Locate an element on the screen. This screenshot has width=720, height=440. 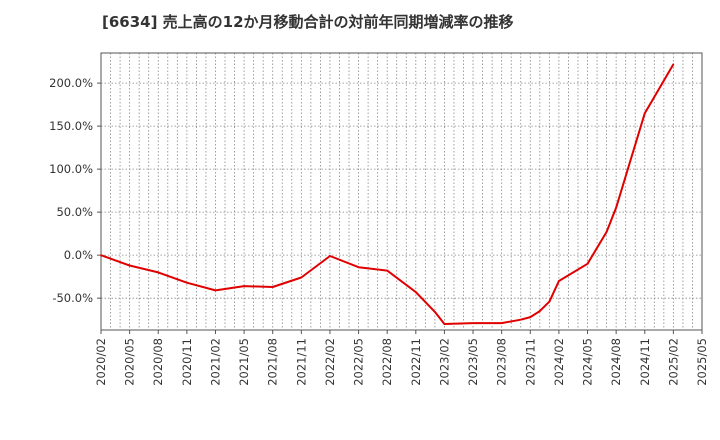
x-tick-label: 2025/05 is located at coordinates (702, 362).